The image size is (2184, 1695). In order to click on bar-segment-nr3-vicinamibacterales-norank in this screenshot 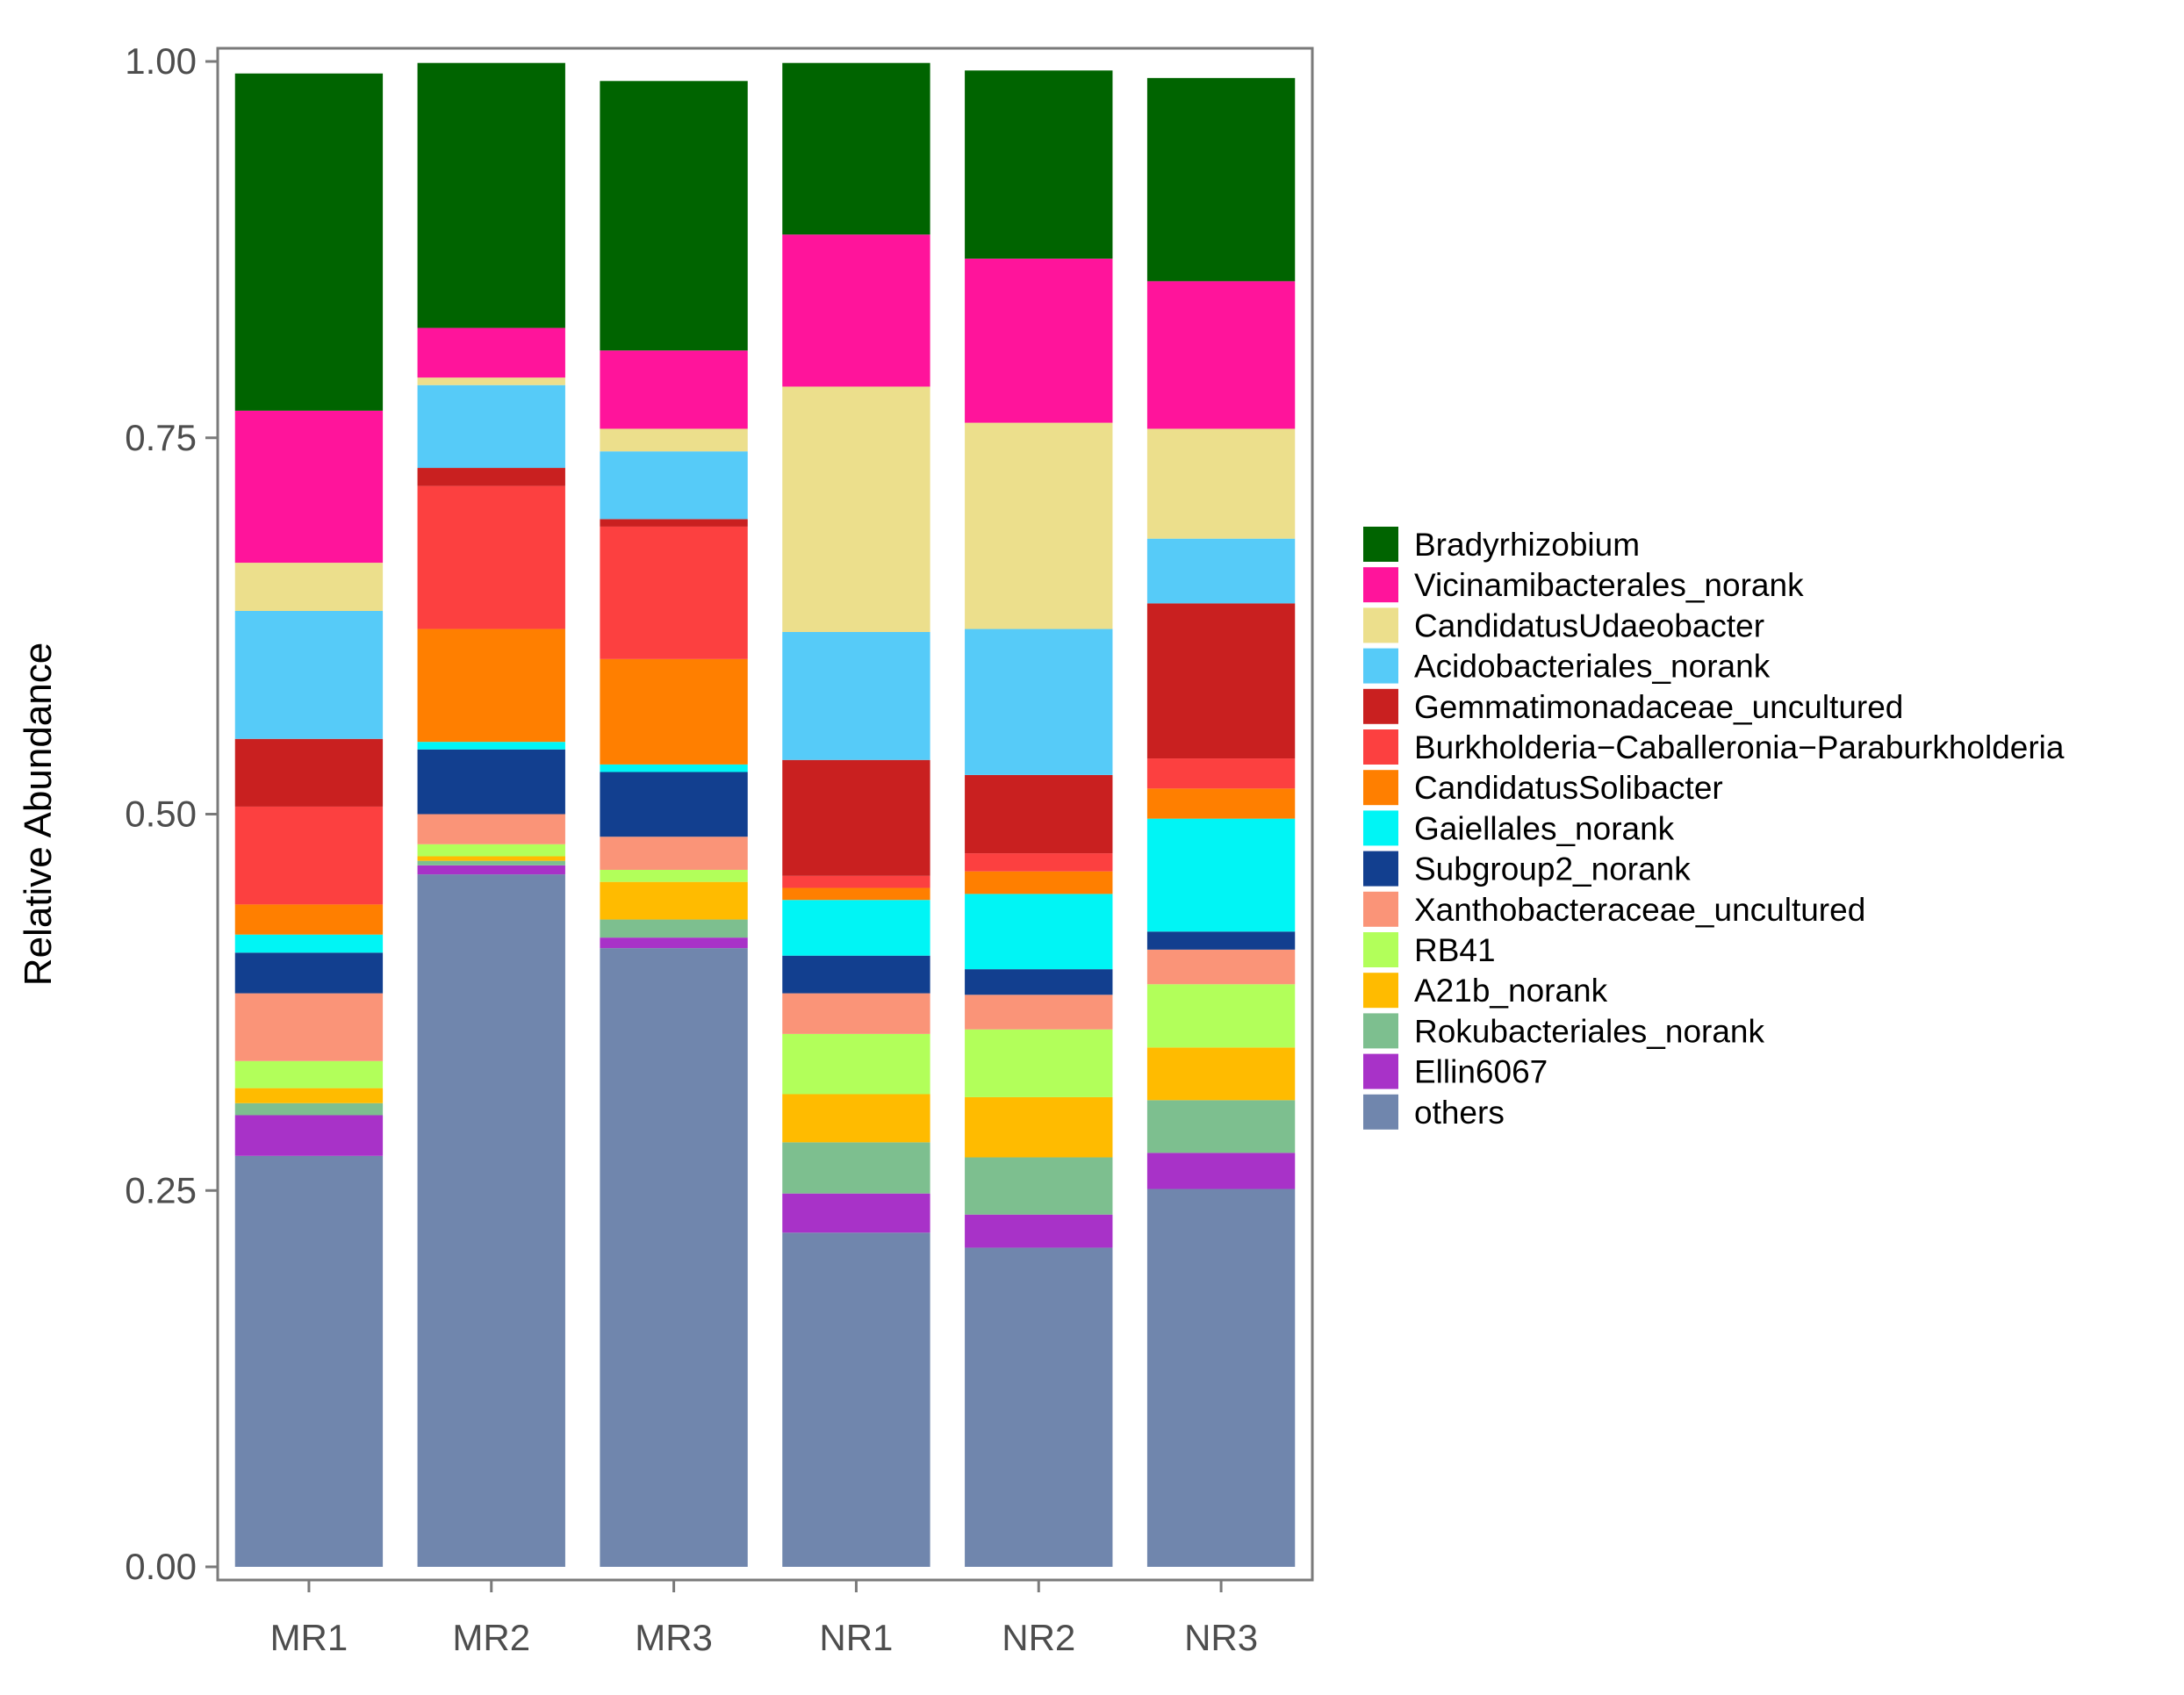, I will do `click(1221, 355)`.